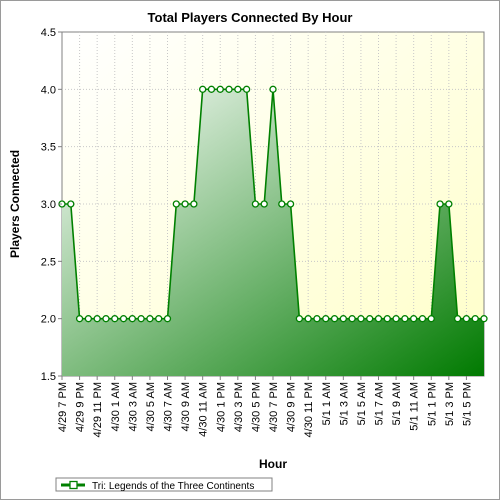 This screenshot has height=500, width=500. What do you see at coordinates (48, 205) in the screenshot?
I see `y-tick-label: 3.0` at bounding box center [48, 205].